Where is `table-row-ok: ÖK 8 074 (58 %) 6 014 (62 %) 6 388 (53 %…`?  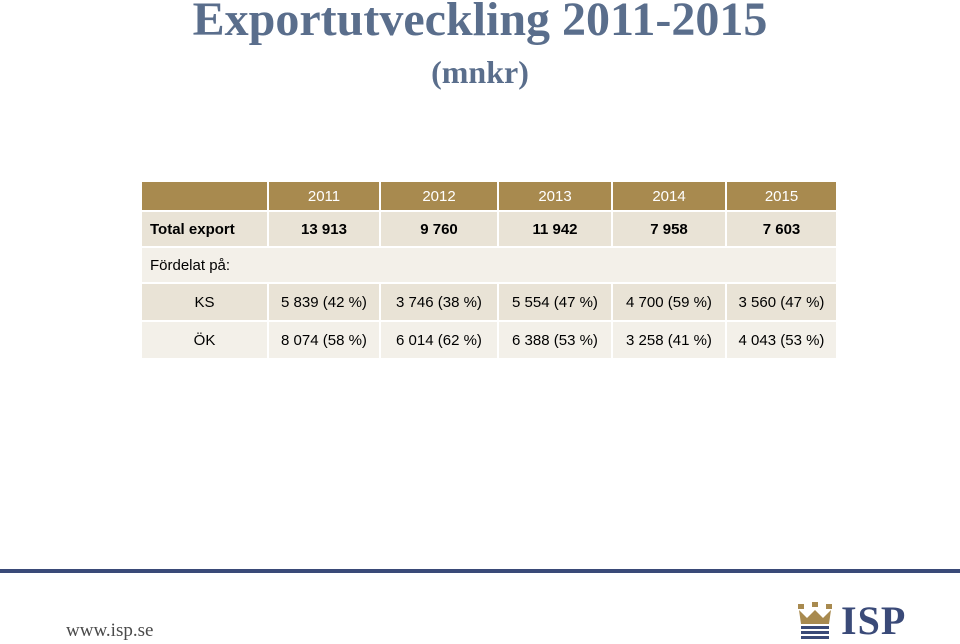
table-row-ok: ÖK 8 074 (58 %) 6 014 (62 %) 6 388 (53 %… is located at coordinates (489, 340).